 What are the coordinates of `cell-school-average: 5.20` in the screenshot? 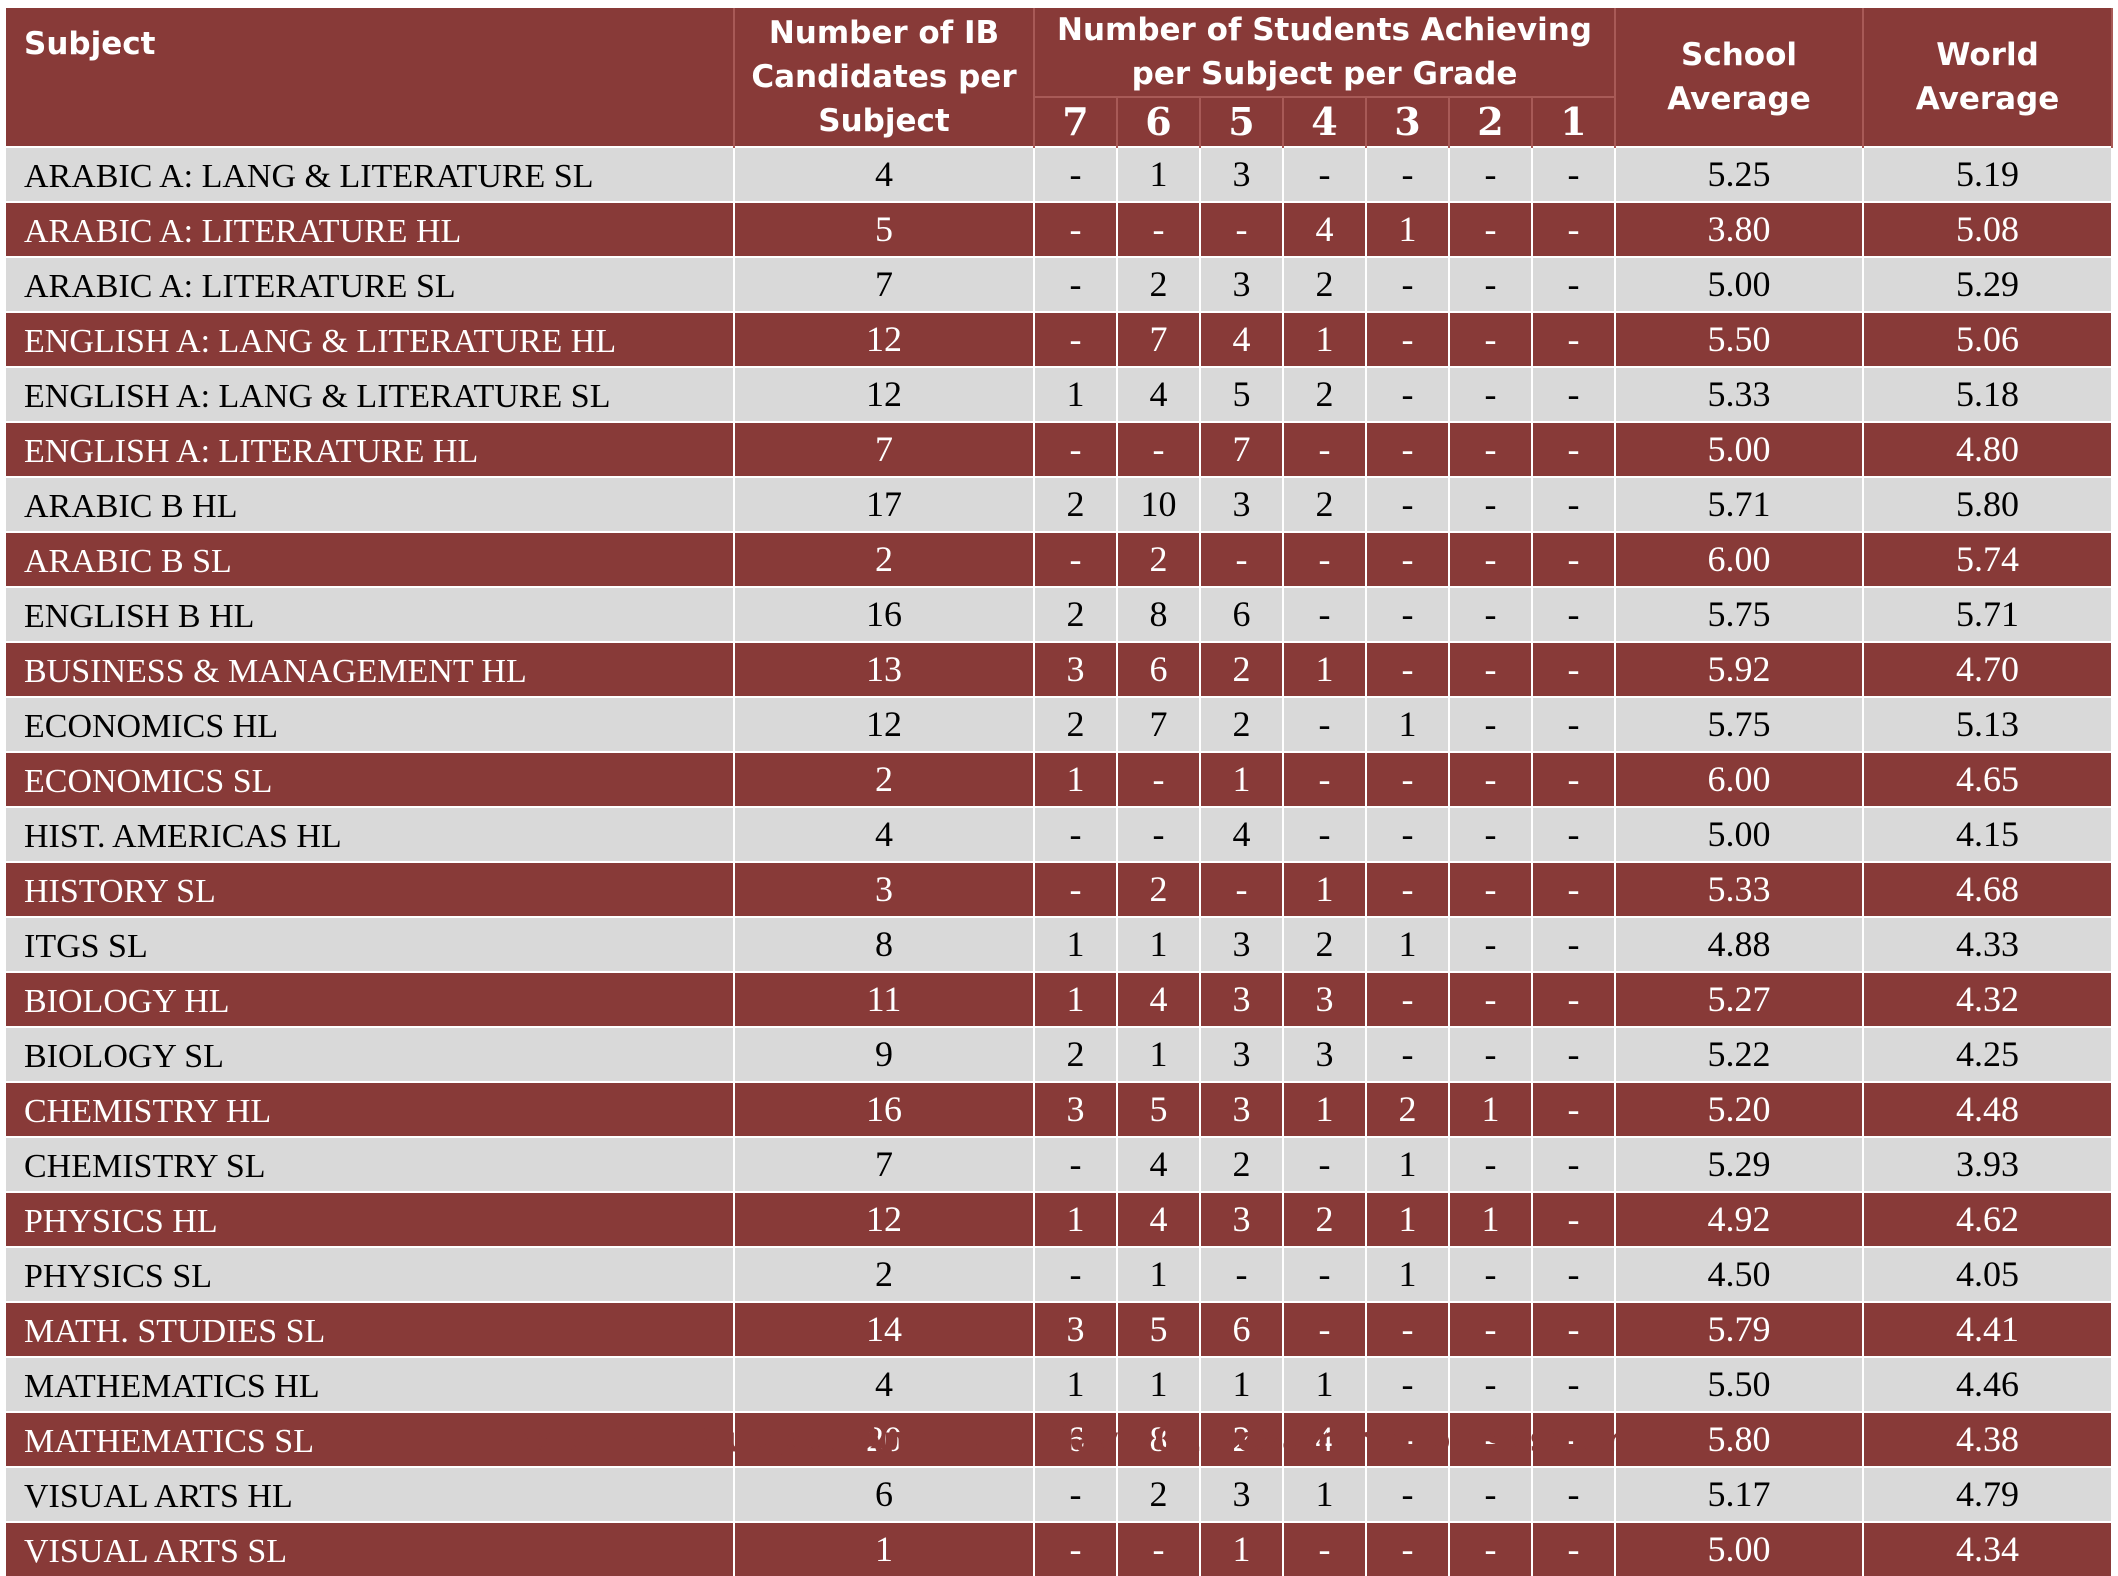 It's located at (1740, 1109).